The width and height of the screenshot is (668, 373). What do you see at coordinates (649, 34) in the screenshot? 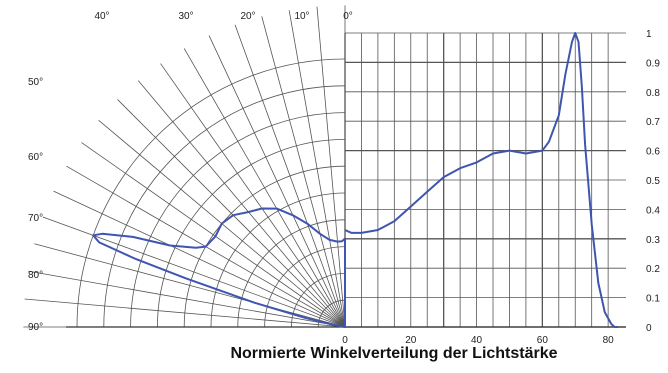
I see `y-tick-label: 1` at bounding box center [649, 34].